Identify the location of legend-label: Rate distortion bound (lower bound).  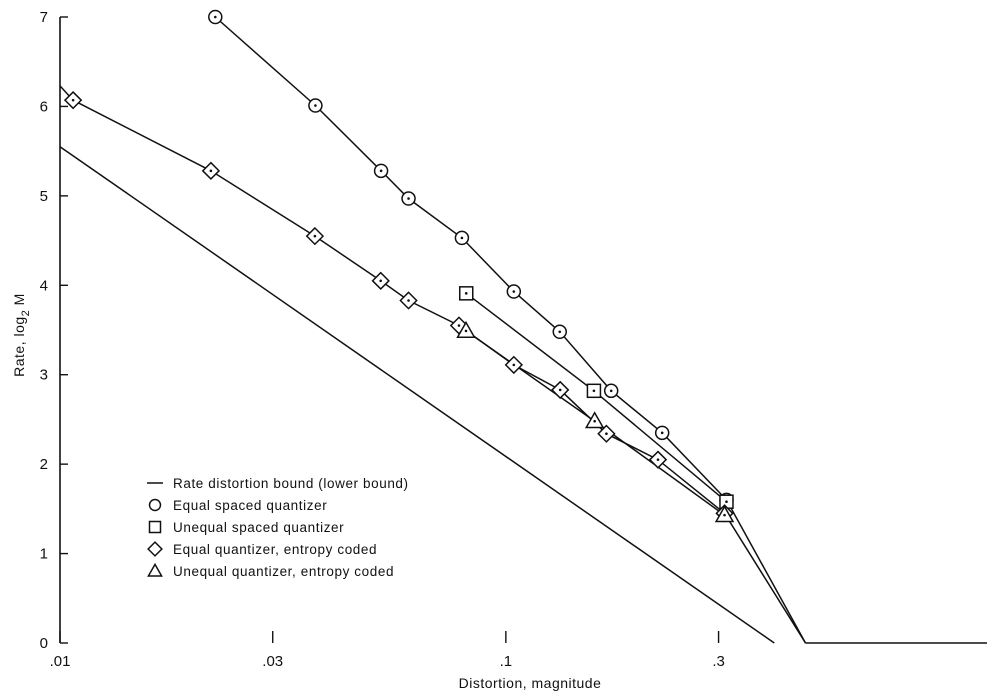
(291, 483).